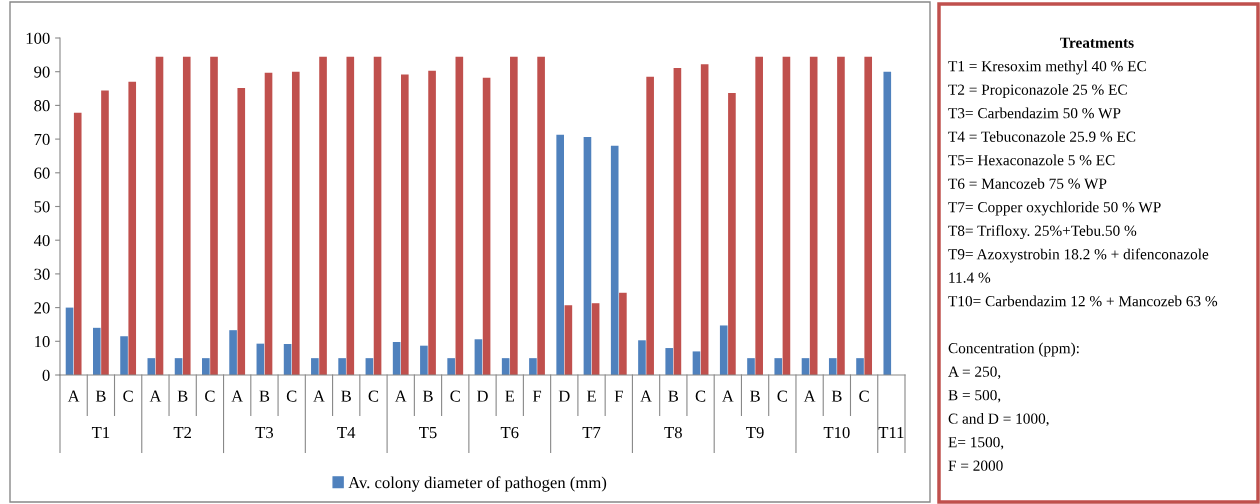 The height and width of the screenshot is (504, 1260). Describe the element at coordinates (1097, 42) in the screenshot. I see `text: Treatments` at that location.